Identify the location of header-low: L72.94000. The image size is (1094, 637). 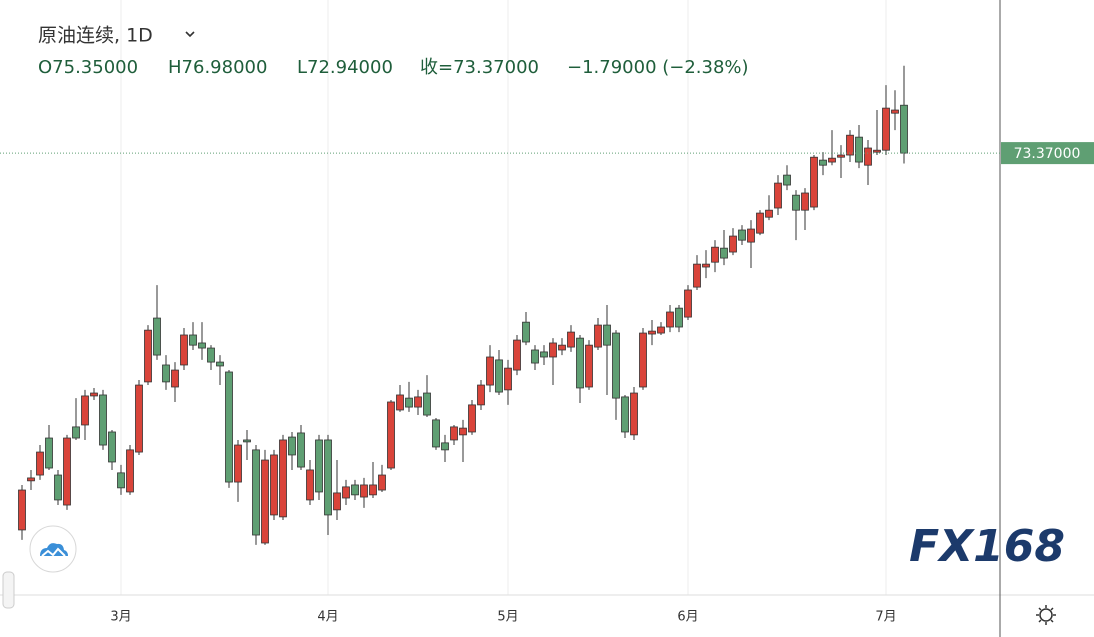
(345, 67).